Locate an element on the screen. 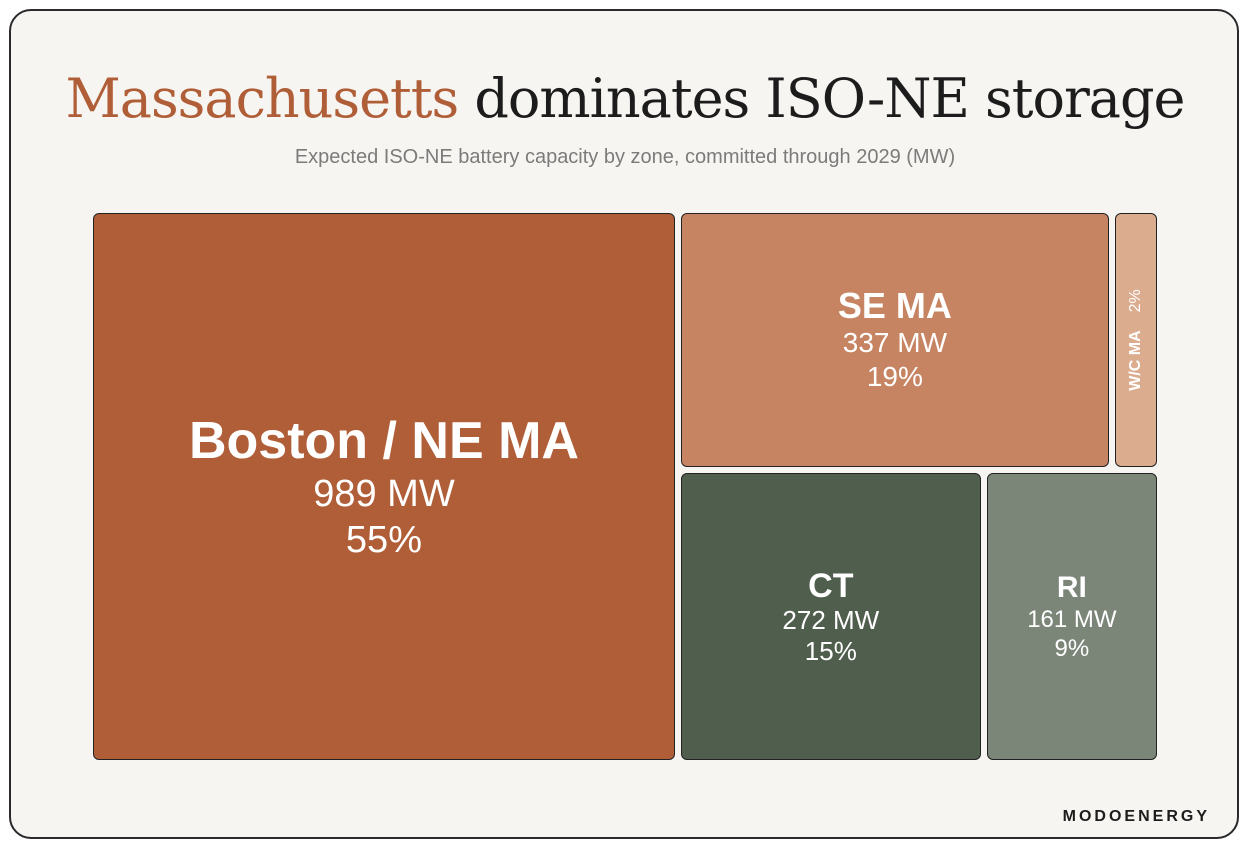  tile-value: 337 MW is located at coordinates (894, 343).